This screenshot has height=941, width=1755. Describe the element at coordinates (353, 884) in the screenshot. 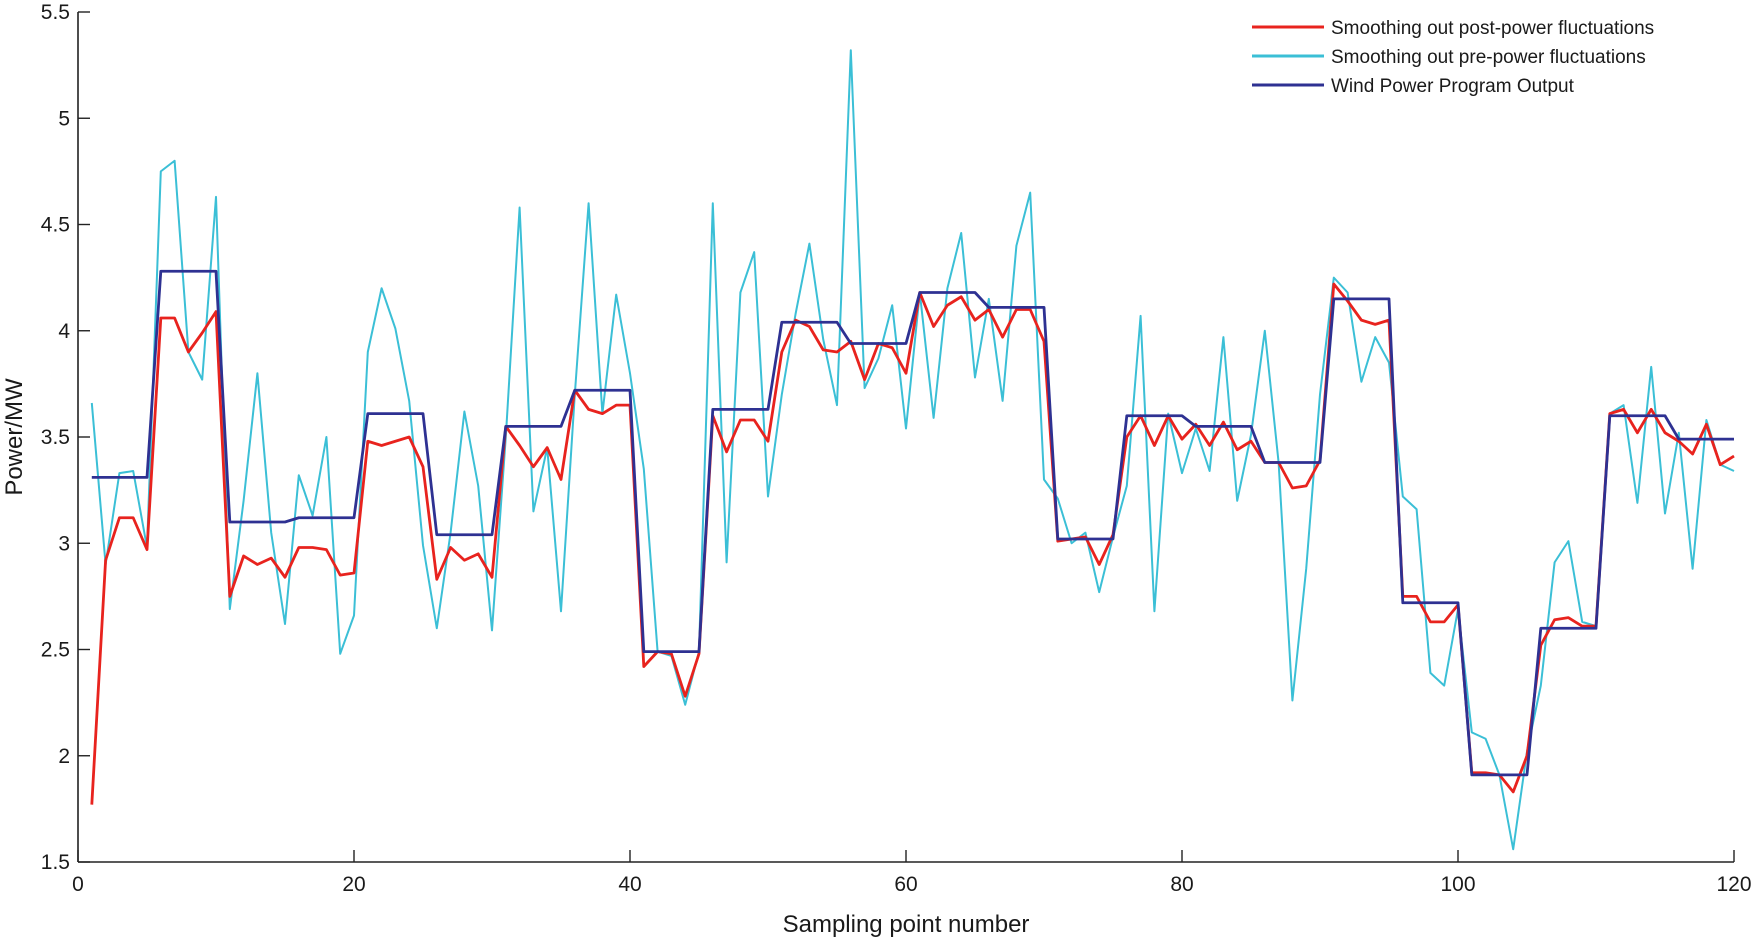

I see `x-tick-label: 20` at that location.